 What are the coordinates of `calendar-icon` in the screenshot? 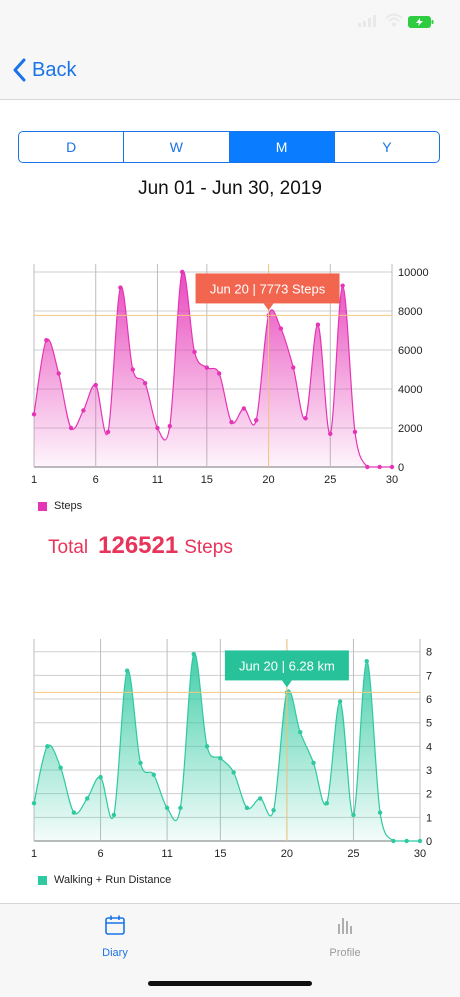 It's located at (115, 925).